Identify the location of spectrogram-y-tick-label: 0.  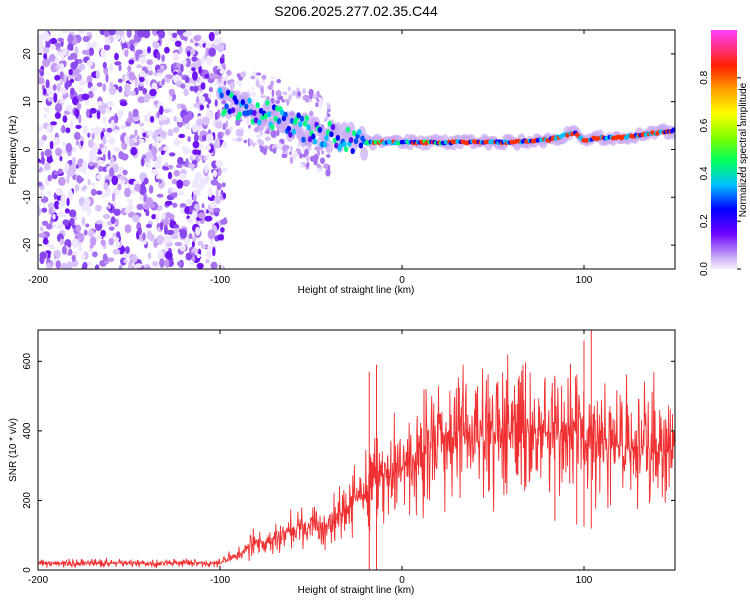
(27, 149).